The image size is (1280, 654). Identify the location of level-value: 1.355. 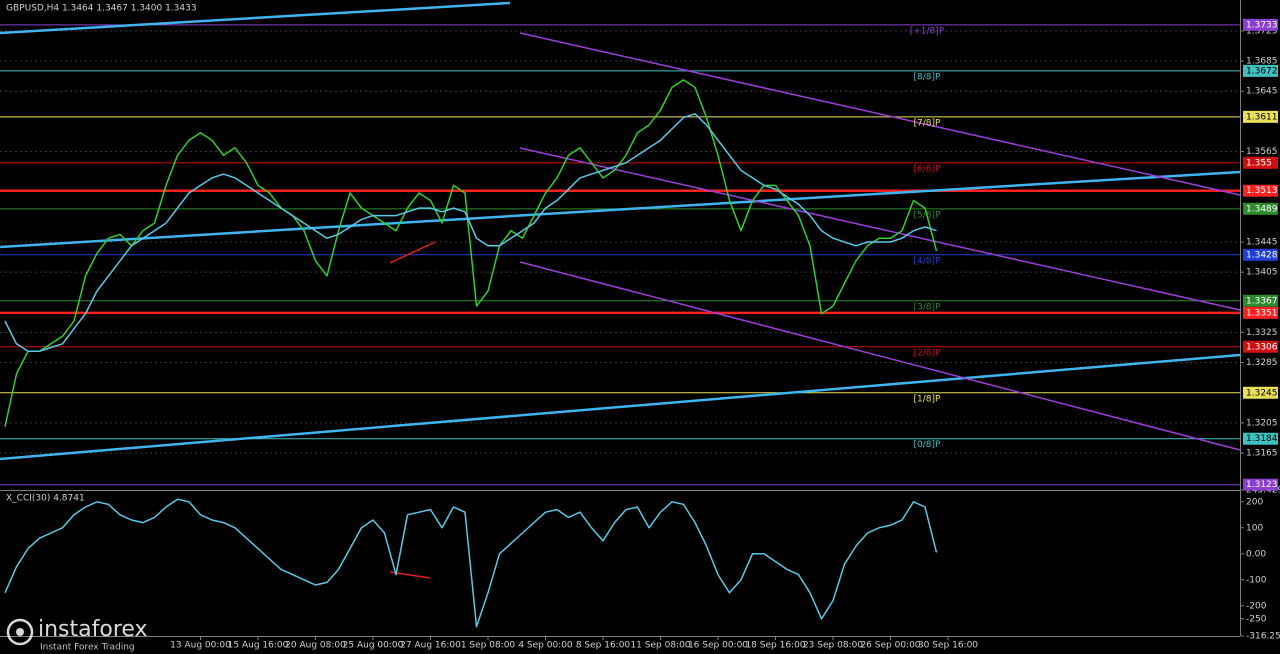
(1259, 163).